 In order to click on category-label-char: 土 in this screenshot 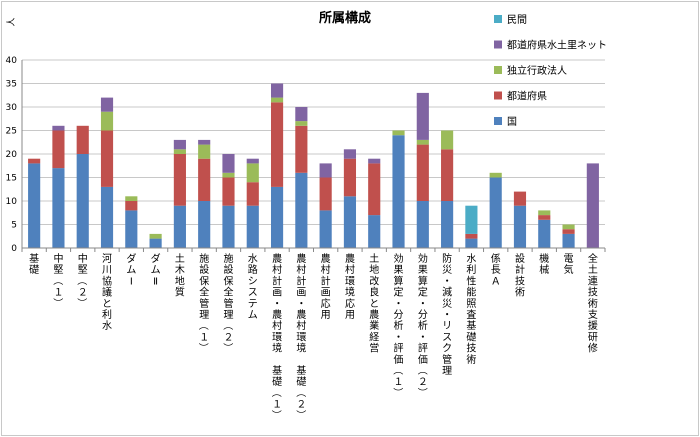, I will do `click(180, 258)`.